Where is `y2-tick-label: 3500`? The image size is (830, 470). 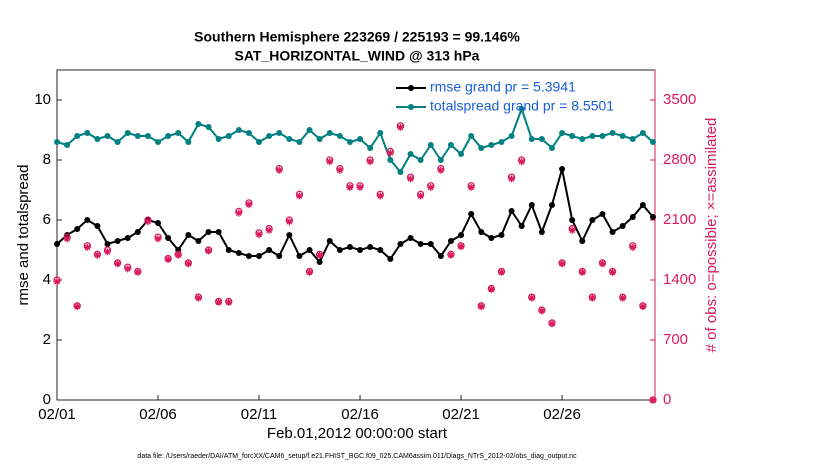
y2-tick-label: 3500 is located at coordinates (679, 99).